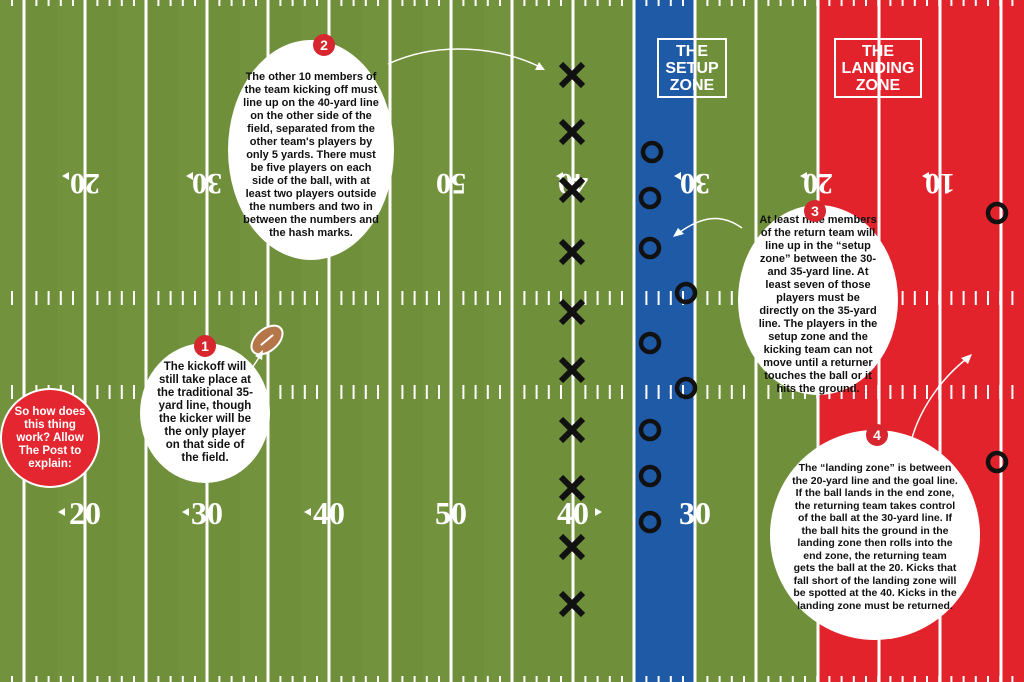 The height and width of the screenshot is (682, 1024). Describe the element at coordinates (966, 359) in the screenshot. I see `callout-4-leader-head` at that location.